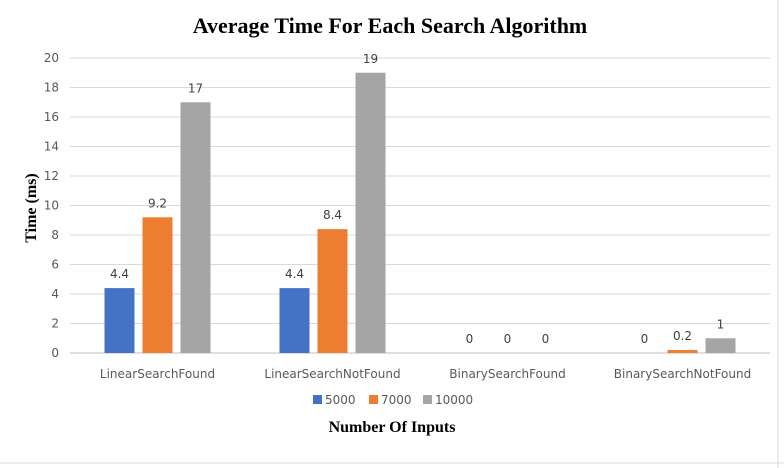  Describe the element at coordinates (392, 427) in the screenshot. I see `x-axis-title: Number Of Inputs` at that location.